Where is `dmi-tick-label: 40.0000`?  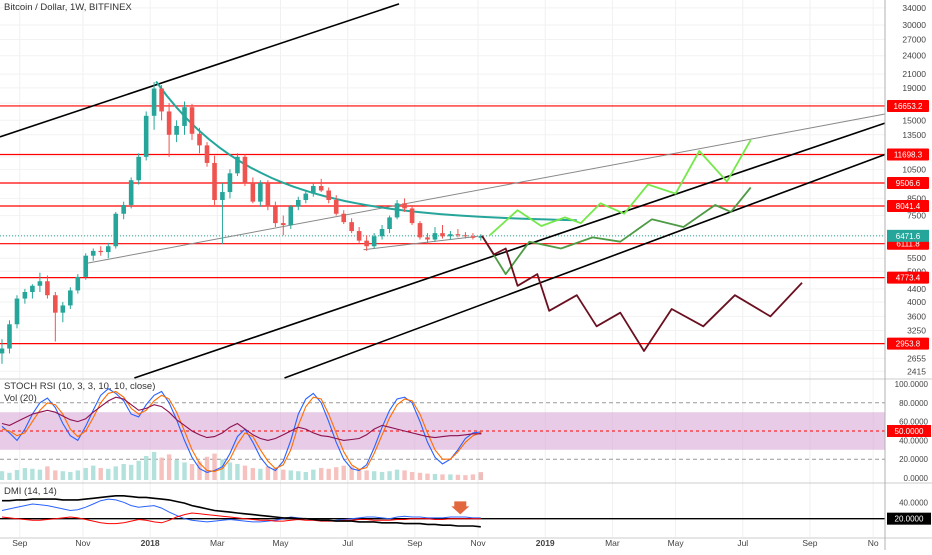
dmi-tick-label: 40.0000 is located at coordinates (913, 502).